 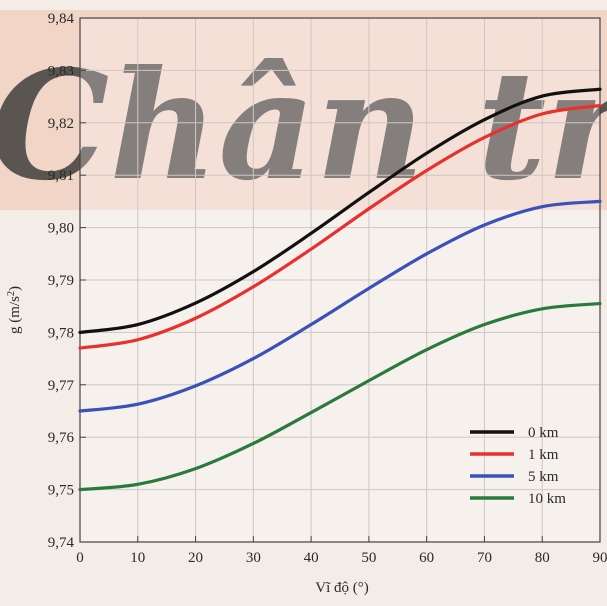 What do you see at coordinates (484, 558) in the screenshot?
I see `x-tick-label: 70` at bounding box center [484, 558].